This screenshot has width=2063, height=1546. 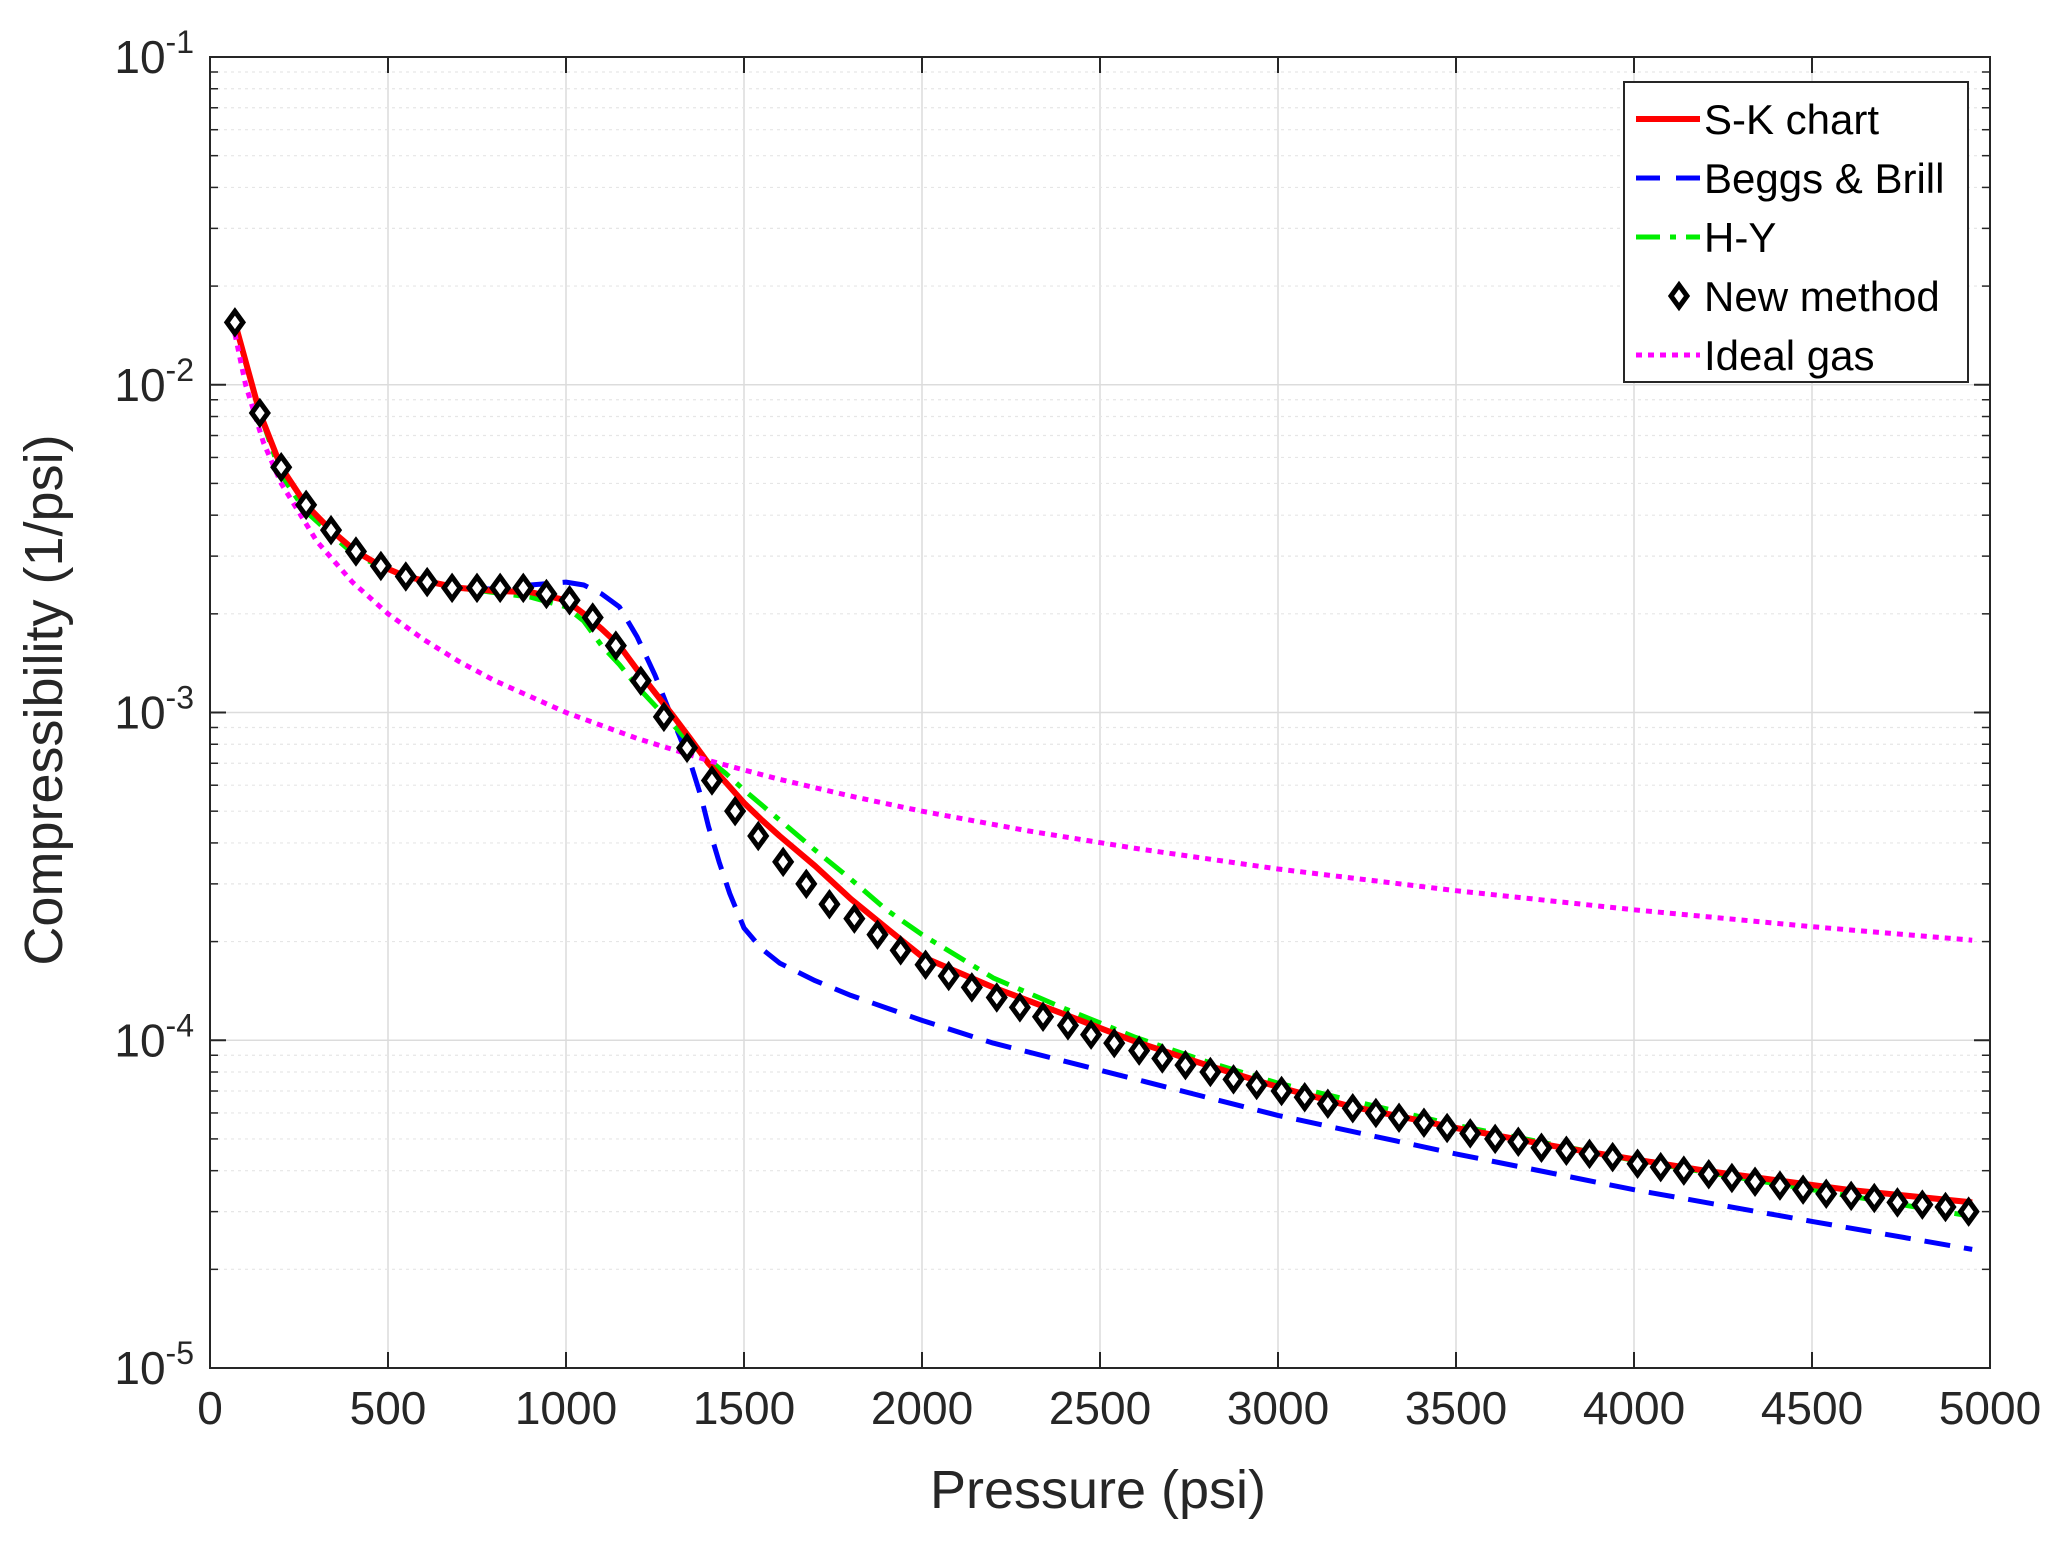 I want to click on legend-entry-ideal-gas: Ideal gas, so click(x=1755, y=355).